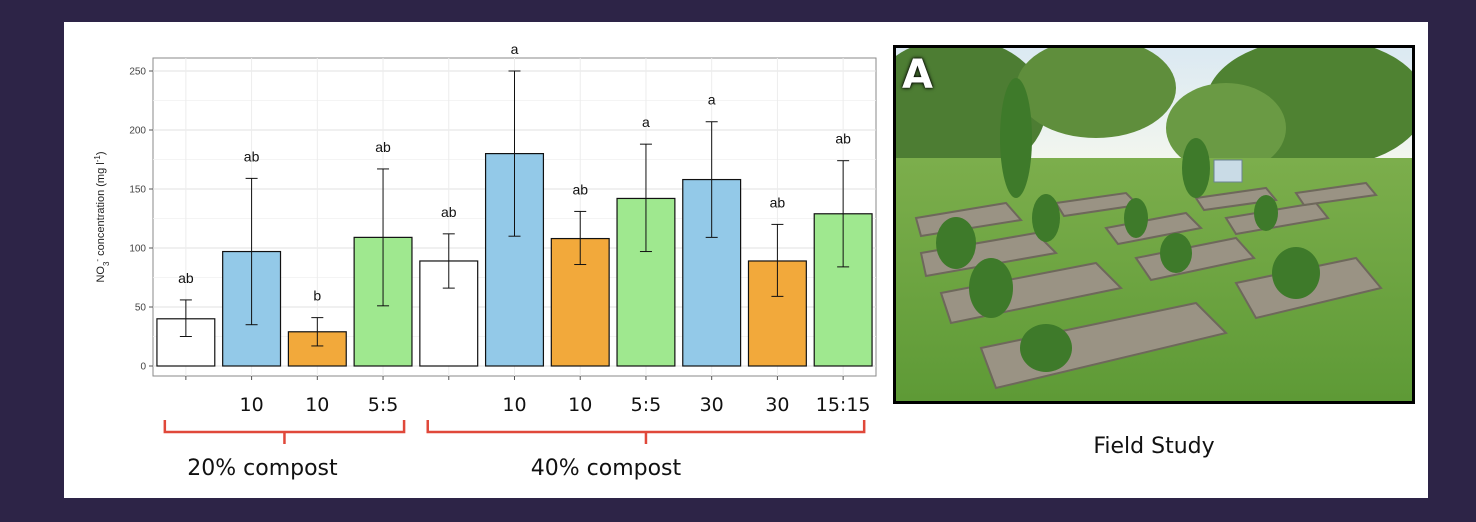  What do you see at coordinates (317, 296) in the screenshot?
I see `significance-letter: b` at bounding box center [317, 296].